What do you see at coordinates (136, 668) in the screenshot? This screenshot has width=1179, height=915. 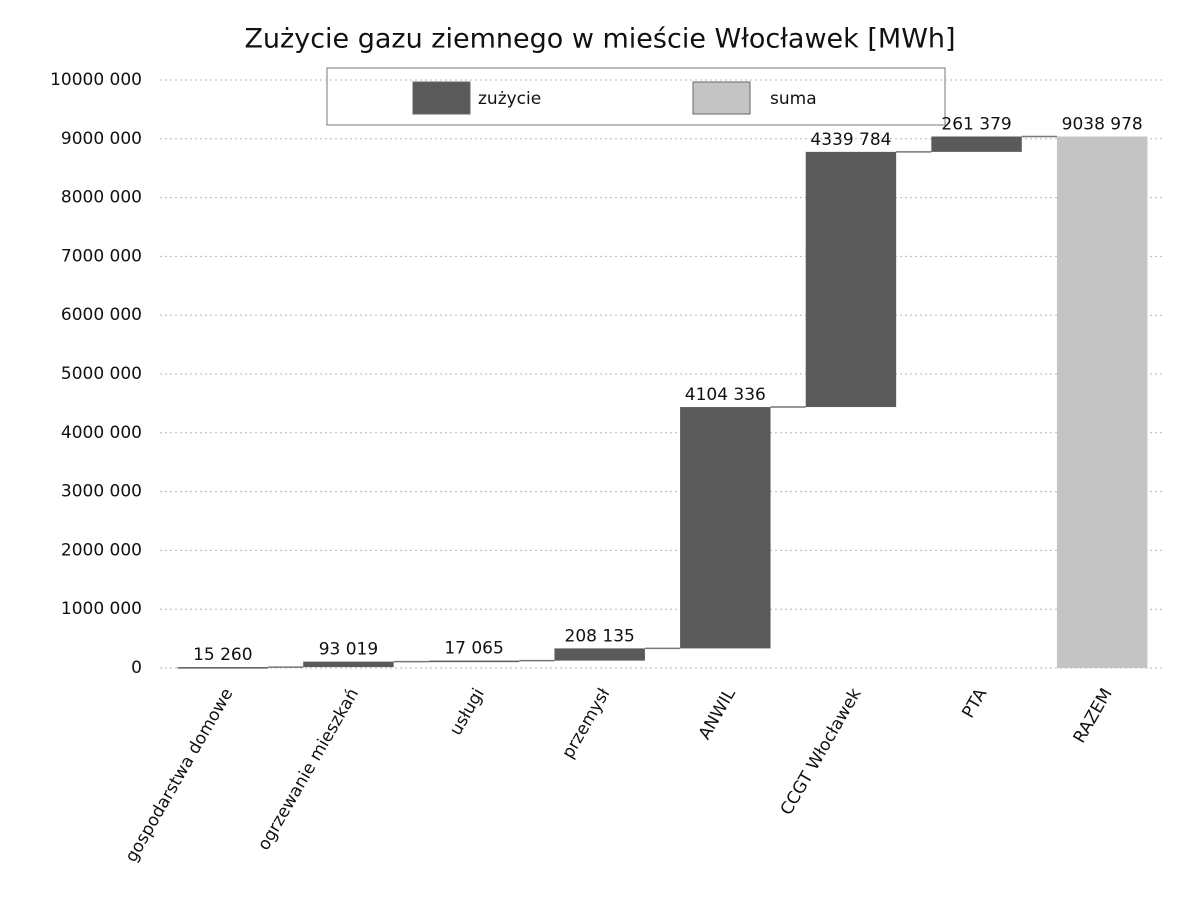 I see `y-tick-label: 0` at bounding box center [136, 668].